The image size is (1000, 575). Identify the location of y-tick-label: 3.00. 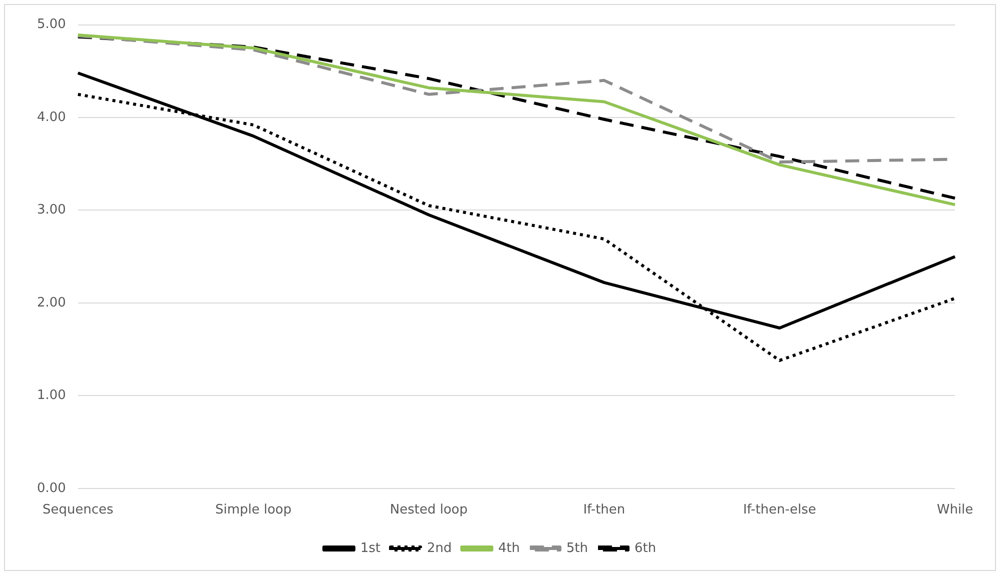
(51, 210).